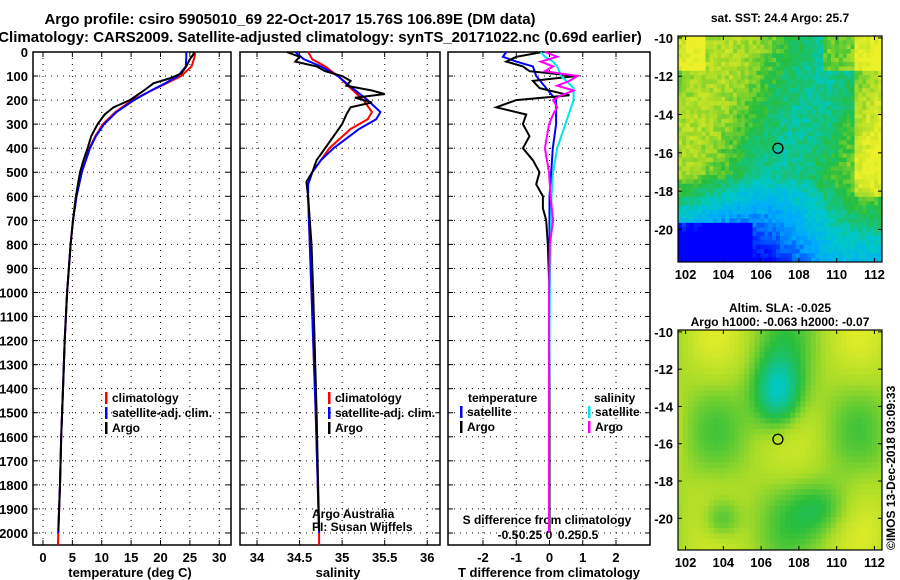 Image resolution: width=900 pixels, height=580 pixels. I want to click on legend-swatch, so click(589, 427).